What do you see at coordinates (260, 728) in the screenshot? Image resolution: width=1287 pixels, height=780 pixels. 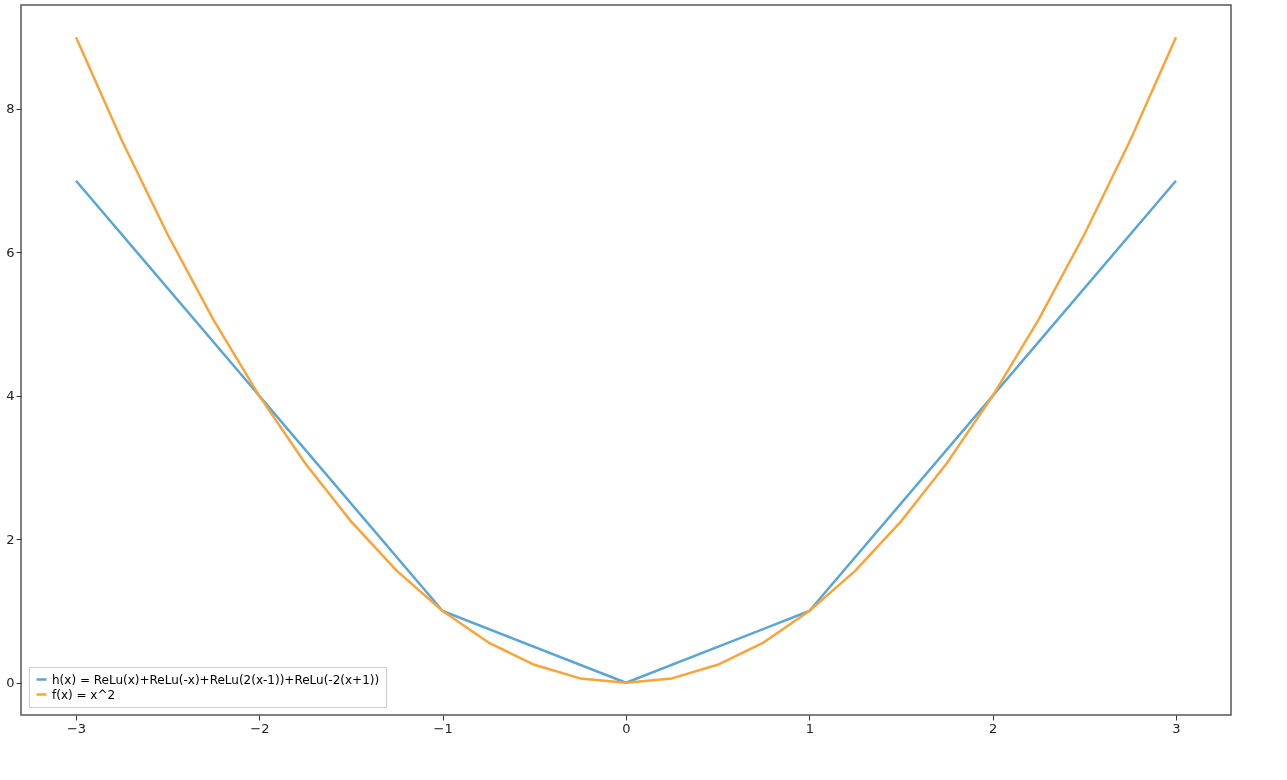 I see `x-tick-label: −2` at bounding box center [260, 728].